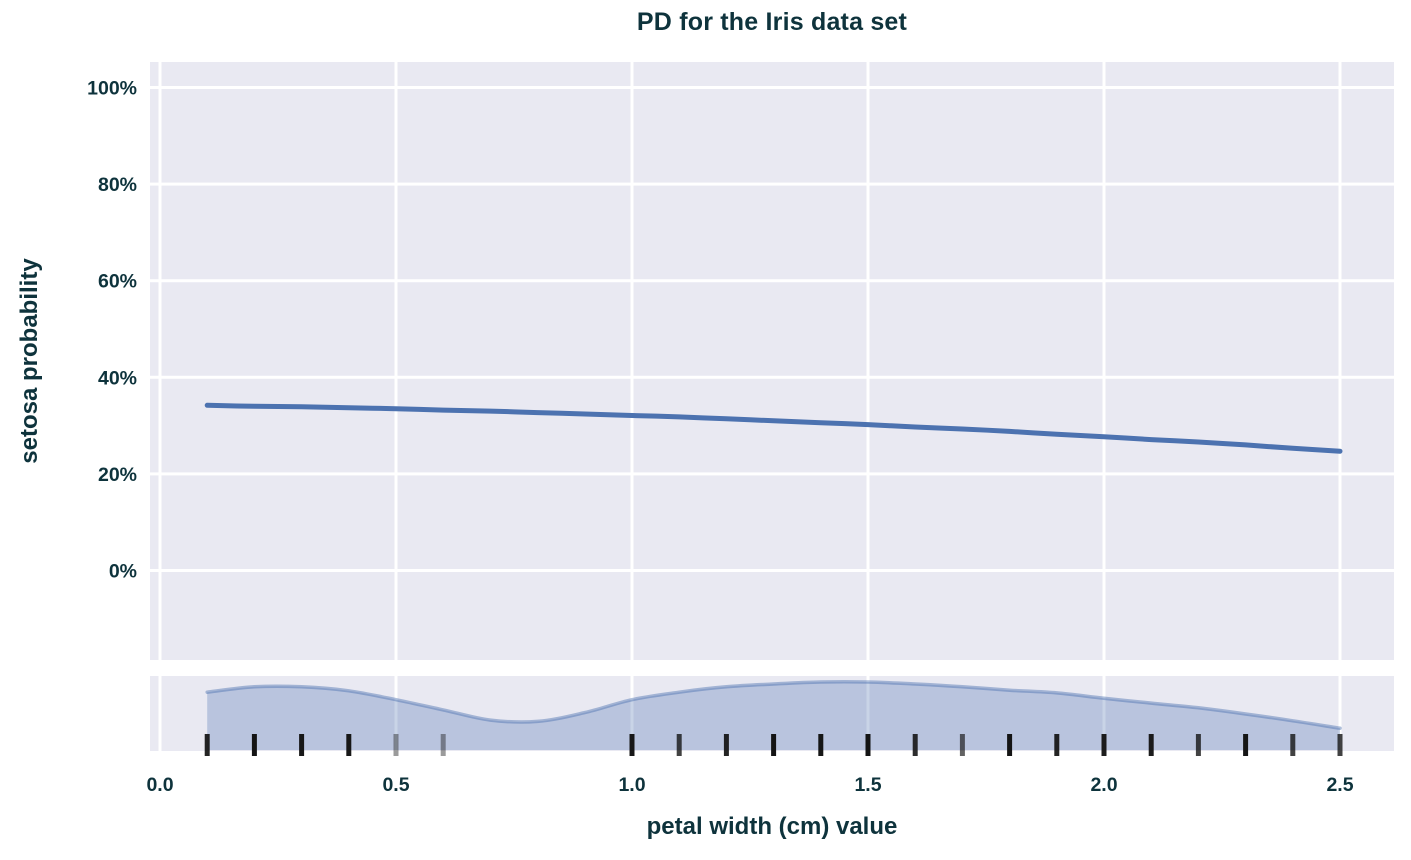  I want to click on density-curve, so click(773, 705).